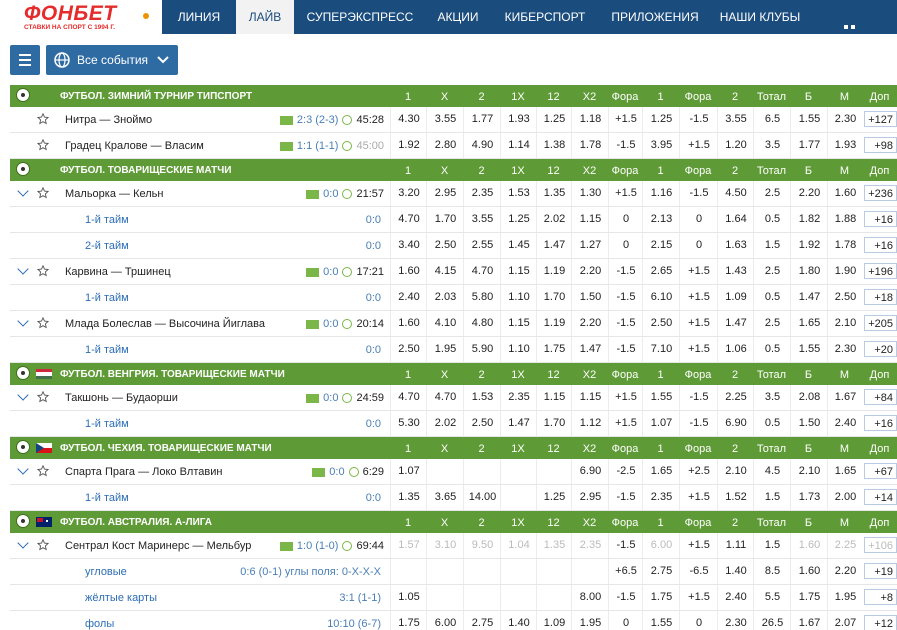 The height and width of the screenshot is (630, 897). What do you see at coordinates (445, 193) in the screenshot?
I see `odds-cell: 2.95` at bounding box center [445, 193].